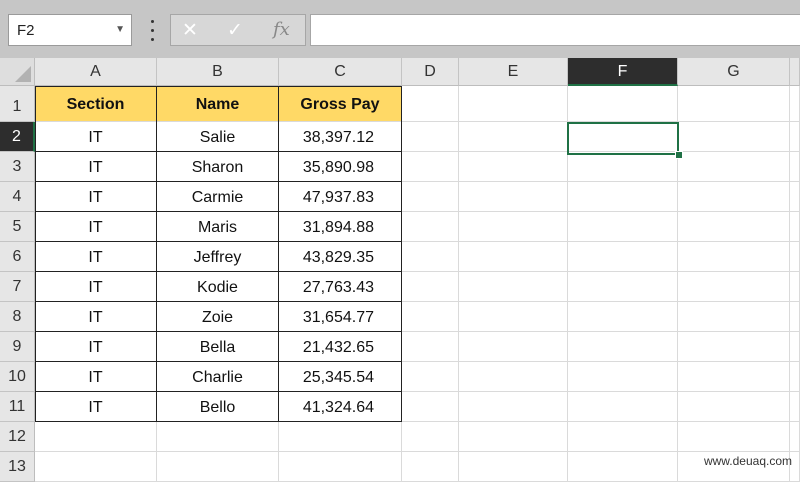  What do you see at coordinates (17, 287) in the screenshot?
I see `row-header-7: 7` at bounding box center [17, 287].